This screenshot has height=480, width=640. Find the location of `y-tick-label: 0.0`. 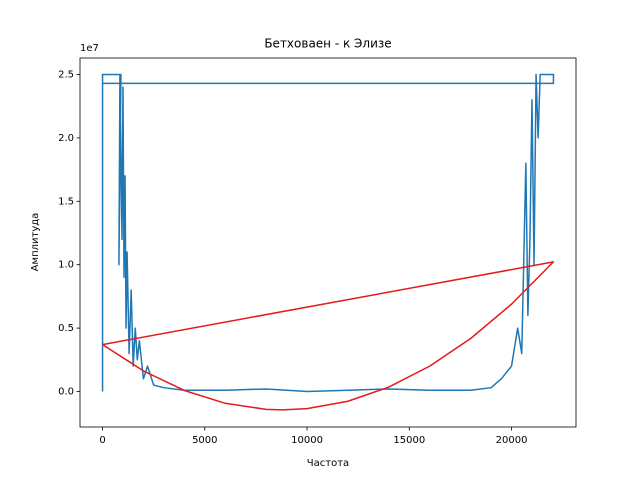

y-tick-label: 0.0 is located at coordinates (66, 391).